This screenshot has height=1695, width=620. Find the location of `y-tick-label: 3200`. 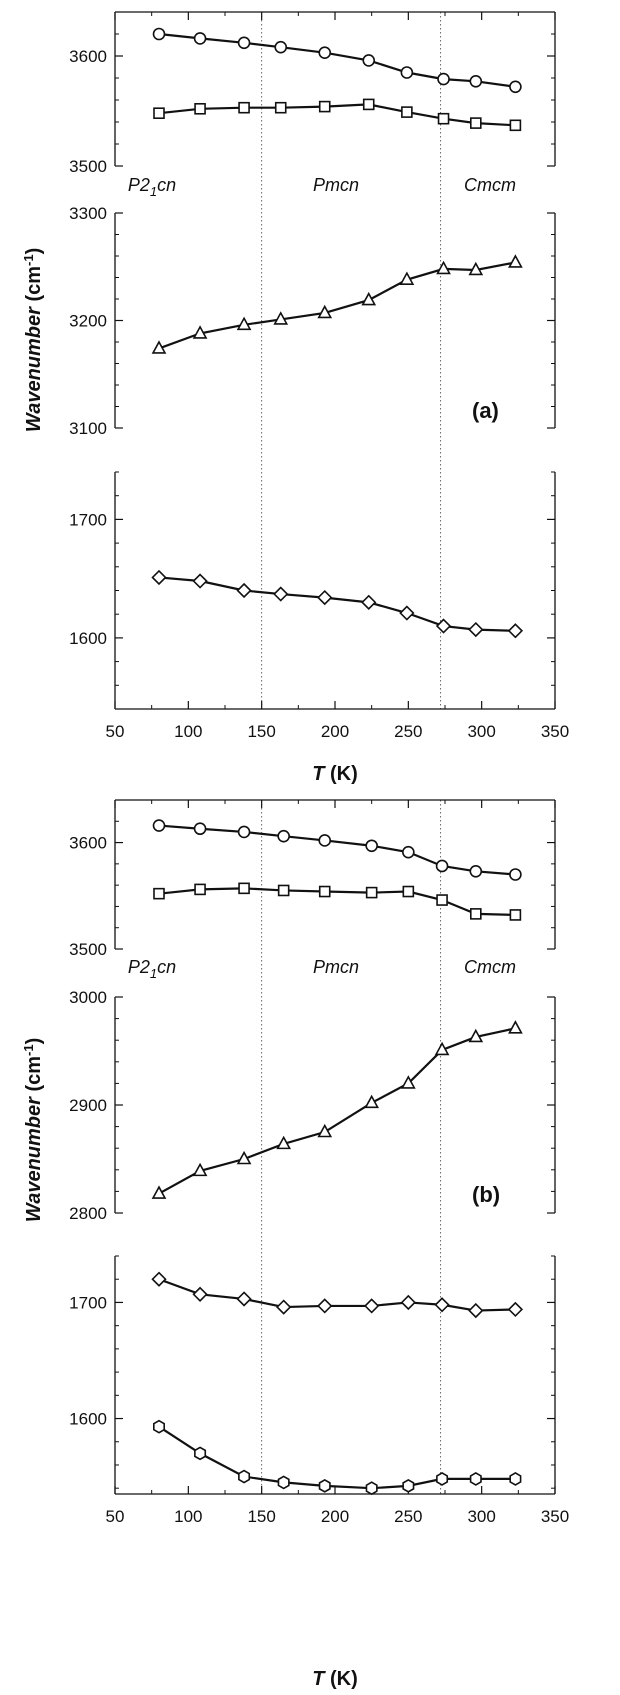

y-tick-label: 3200 is located at coordinates (88, 321).